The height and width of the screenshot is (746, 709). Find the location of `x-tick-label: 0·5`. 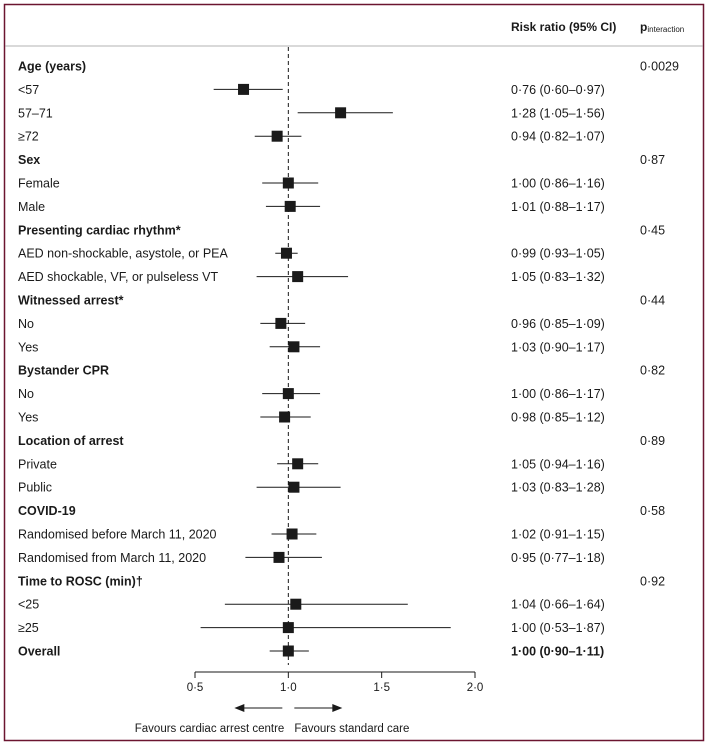

x-tick-label: 0·5 is located at coordinates (195, 688).